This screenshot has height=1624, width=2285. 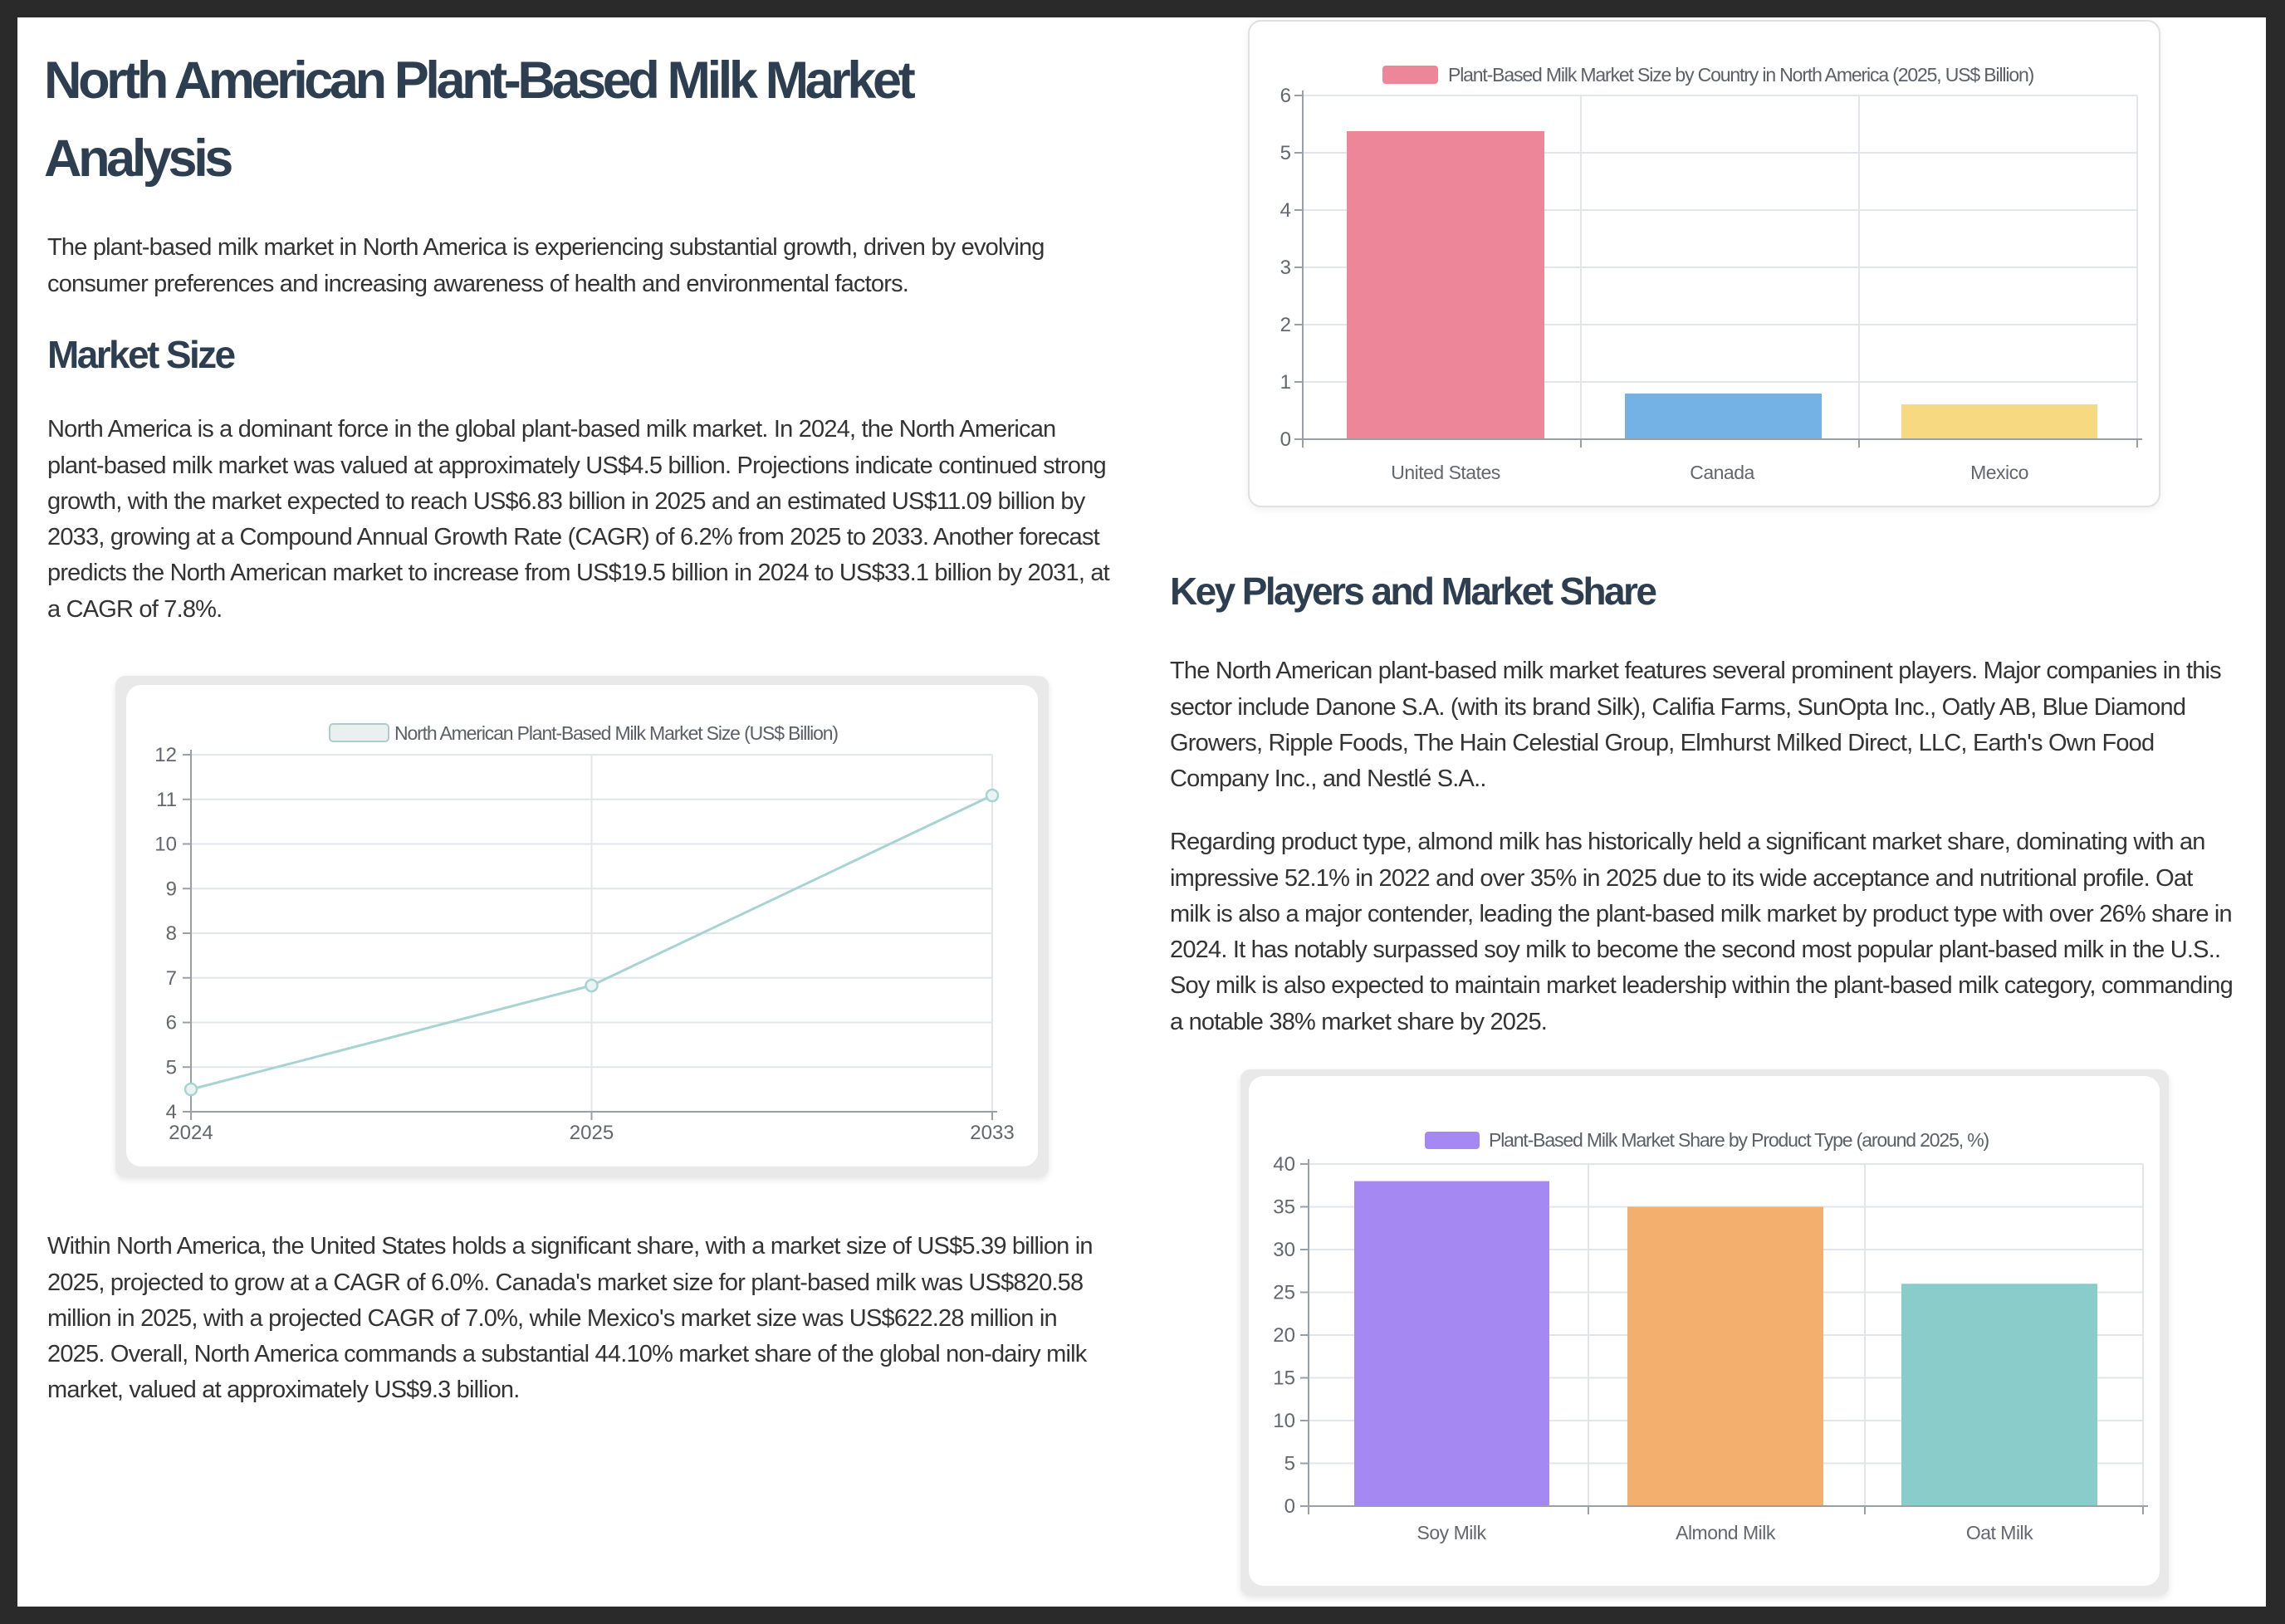 What do you see at coordinates (165, 755) in the screenshot?
I see `svg-text: 12` at bounding box center [165, 755].